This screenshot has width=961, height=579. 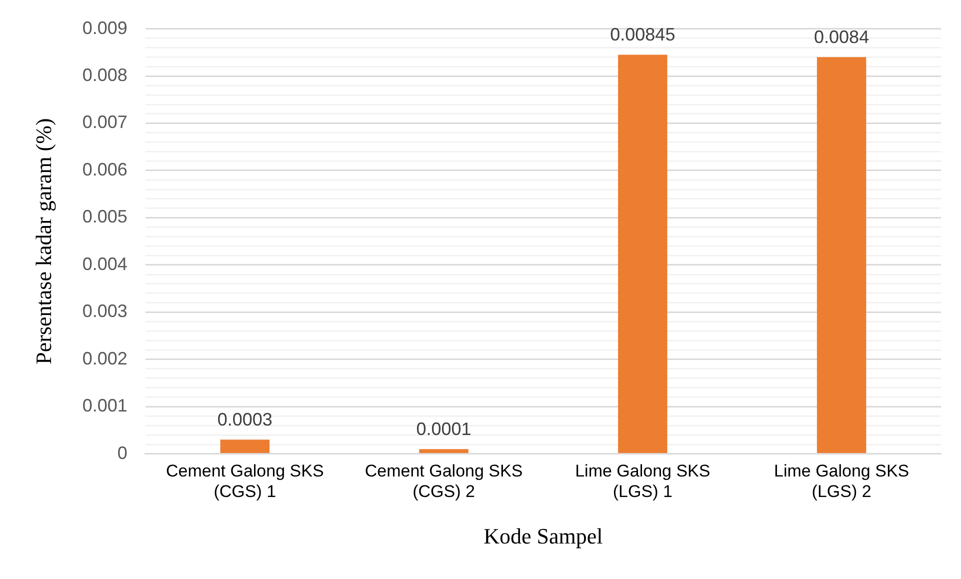 What do you see at coordinates (105, 264) in the screenshot?
I see `y-tick-label: 0.004` at bounding box center [105, 264].